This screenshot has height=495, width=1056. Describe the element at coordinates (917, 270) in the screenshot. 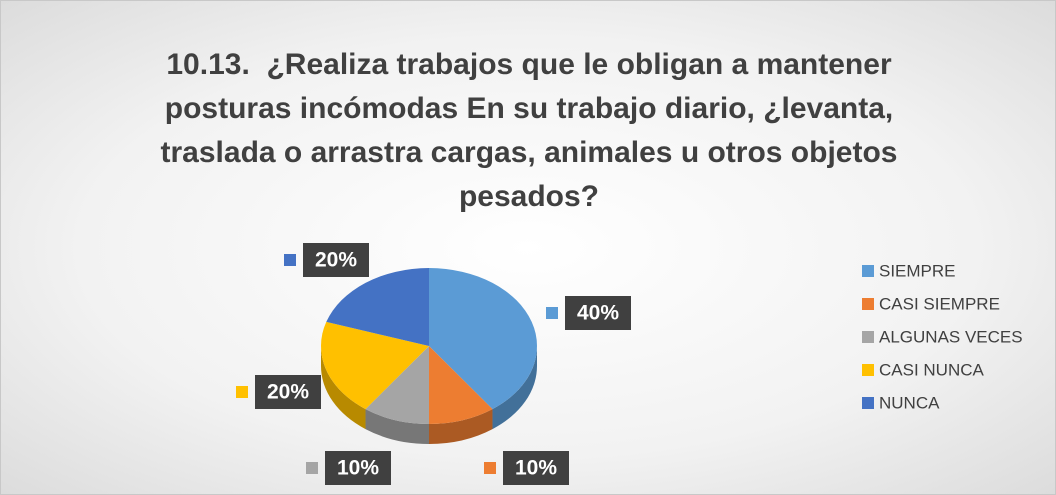

I see `legend-label: SIEMPRE` at that location.